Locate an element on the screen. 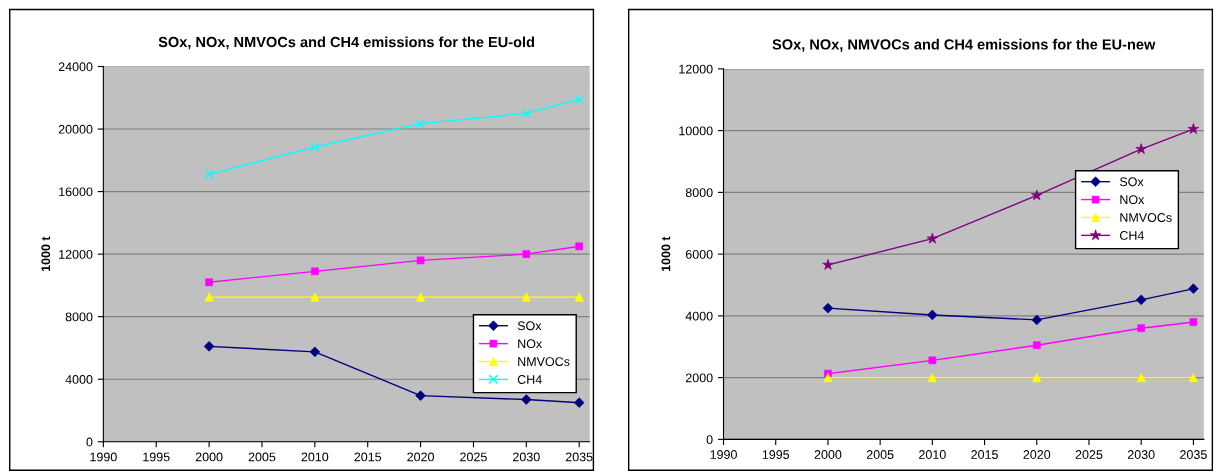 The width and height of the screenshot is (1216, 475). y-tick-label: 24000 is located at coordinates (75, 67).